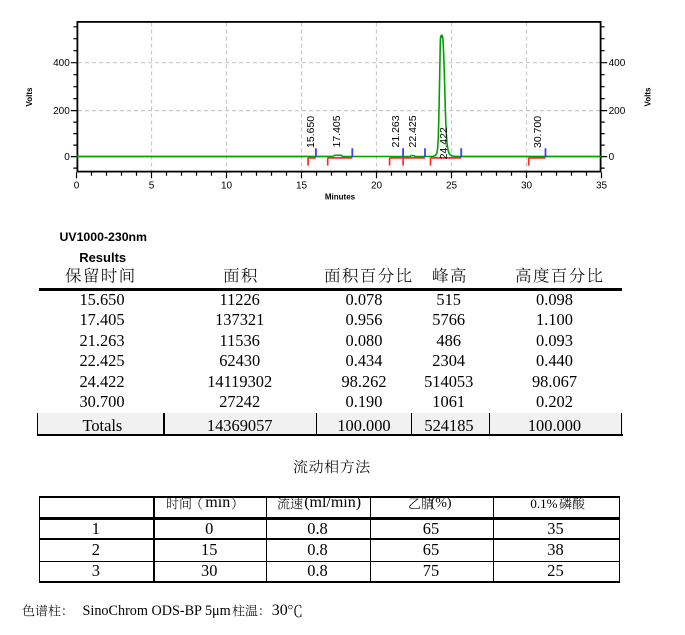  Describe the element at coordinates (302, 185) in the screenshot. I see `svg-text: 15` at that location.